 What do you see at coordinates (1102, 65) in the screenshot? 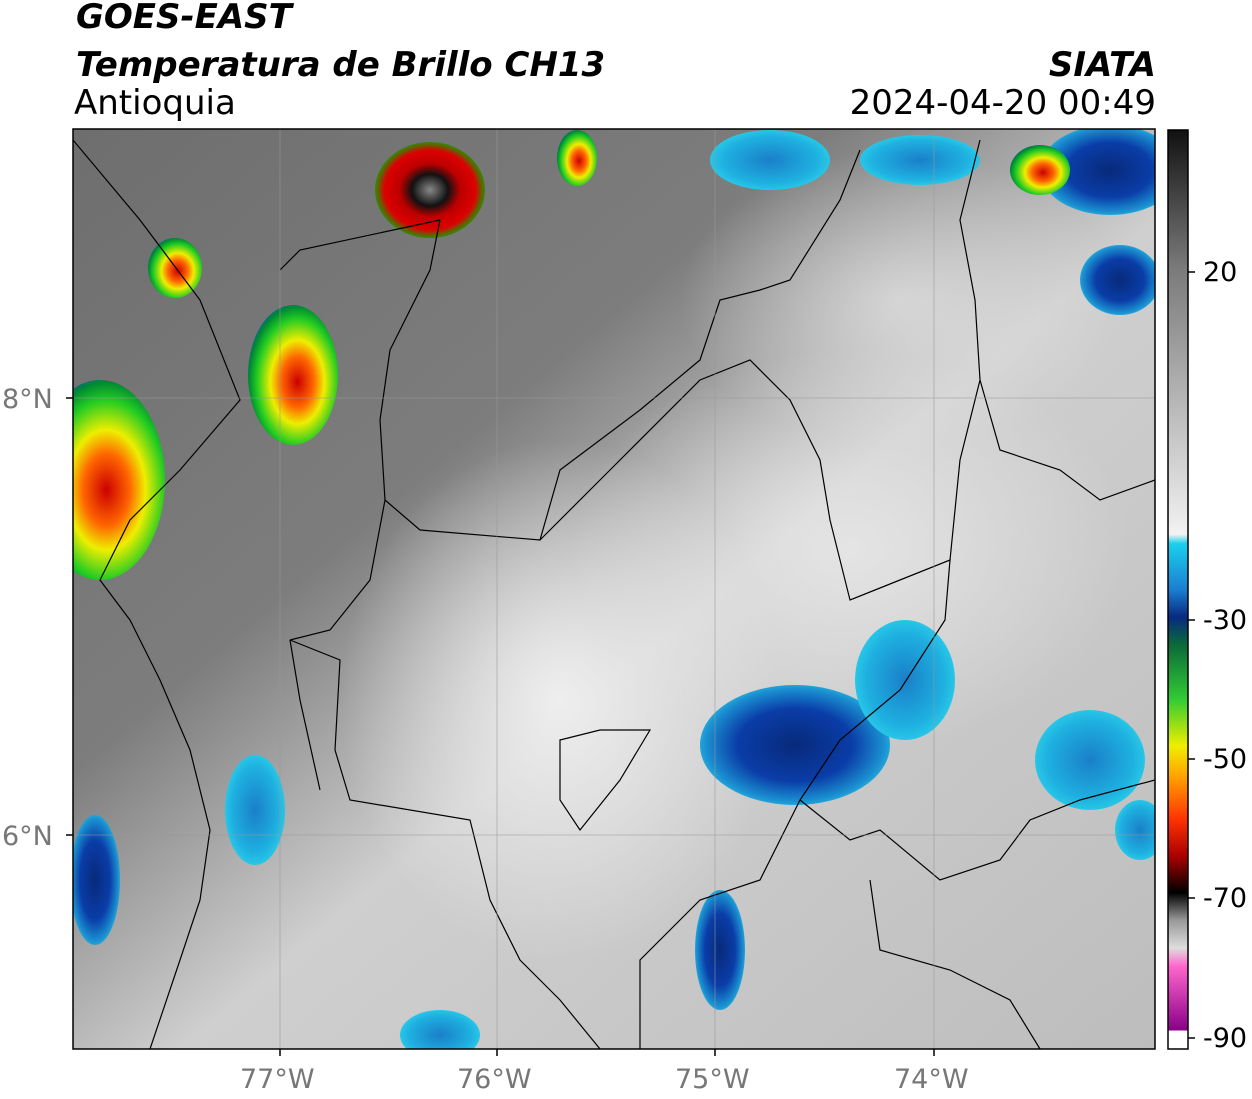
I see `source: SIATA` at bounding box center [1102, 65].